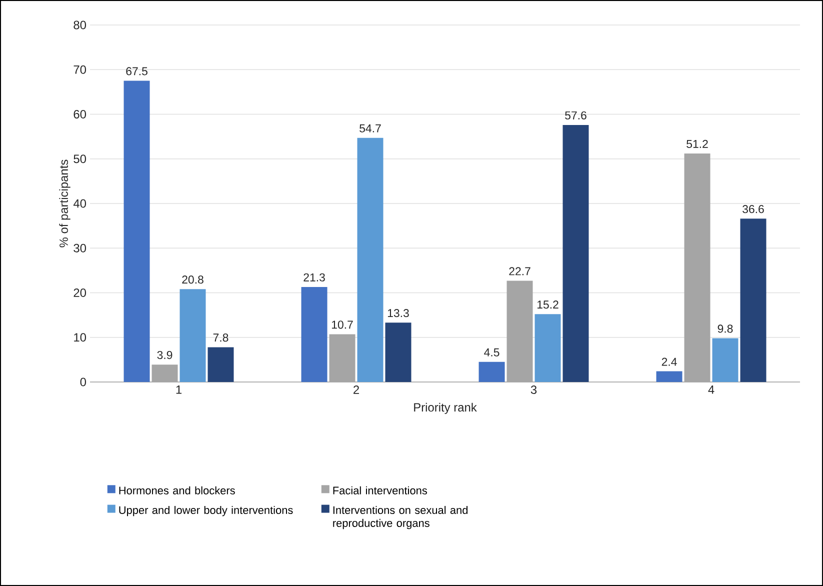  I want to click on x-tick-label: 1, so click(179, 390).